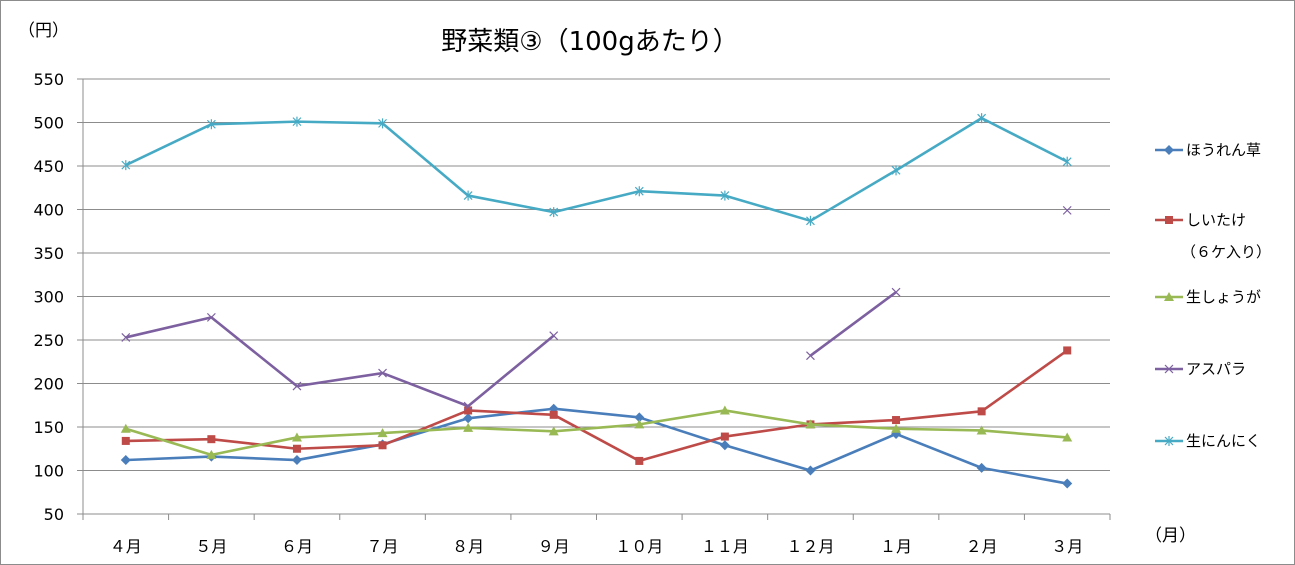  What do you see at coordinates (211, 546) in the screenshot?
I see `x-tick-label: ５月` at bounding box center [211, 546].